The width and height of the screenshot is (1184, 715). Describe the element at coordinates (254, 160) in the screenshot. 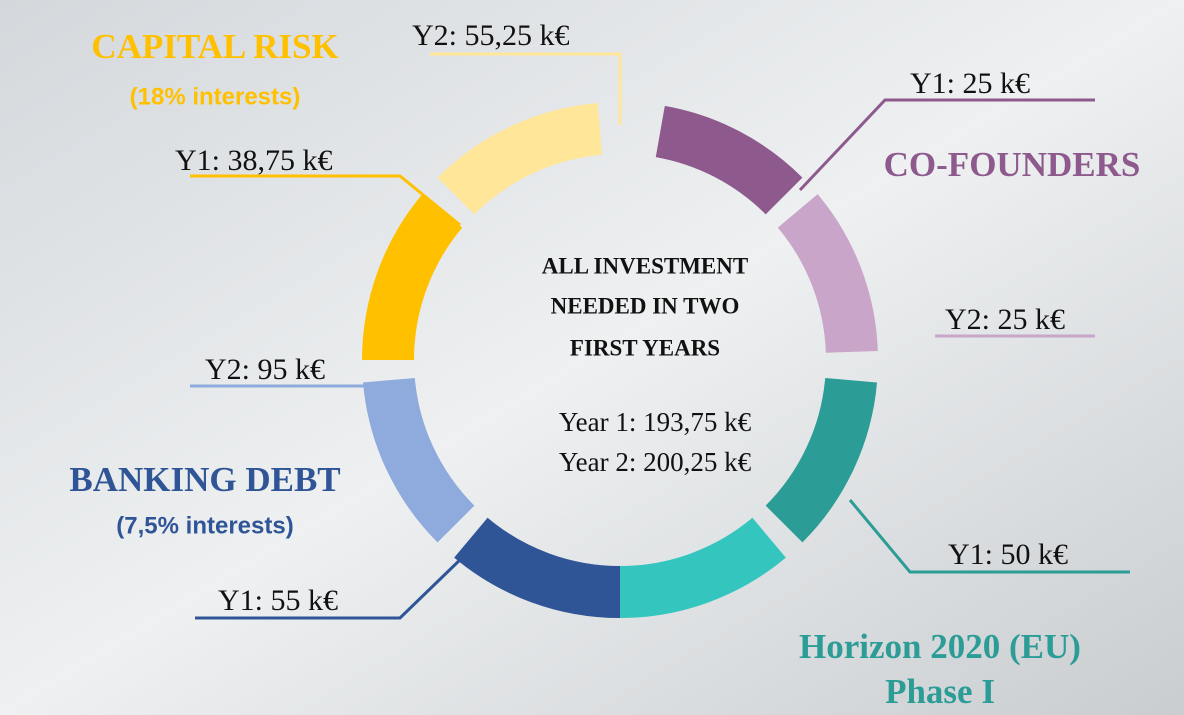

I see `amount-label: Y1: 38,75 k€` at that location.